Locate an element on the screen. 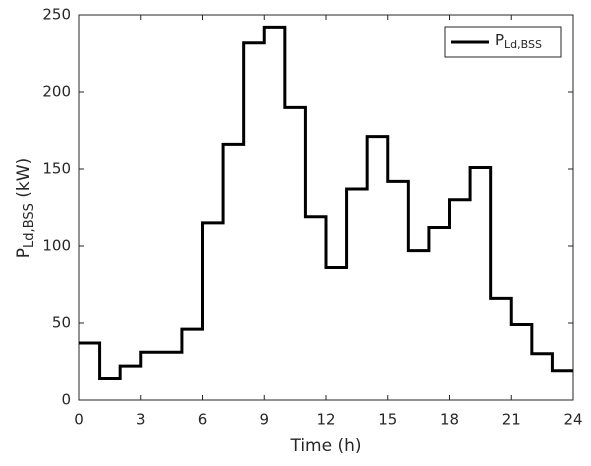 Image resolution: width=591 pixels, height=466 pixels. y-tick-label: 100 is located at coordinates (56, 246).